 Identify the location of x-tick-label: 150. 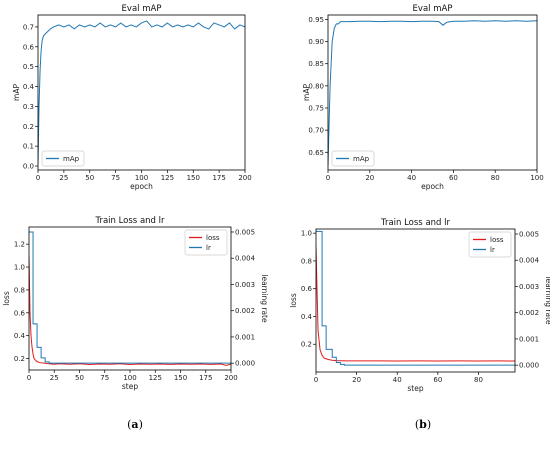
(193, 178).